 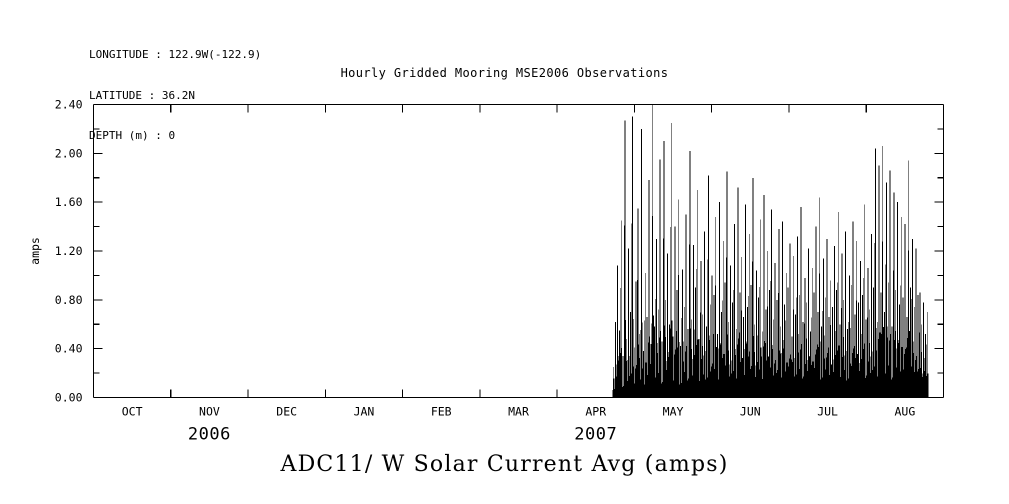 What do you see at coordinates (504, 464) in the screenshot?
I see `plot-caption: ADC11/ W Solar Current Avg (amps)` at bounding box center [504, 464].